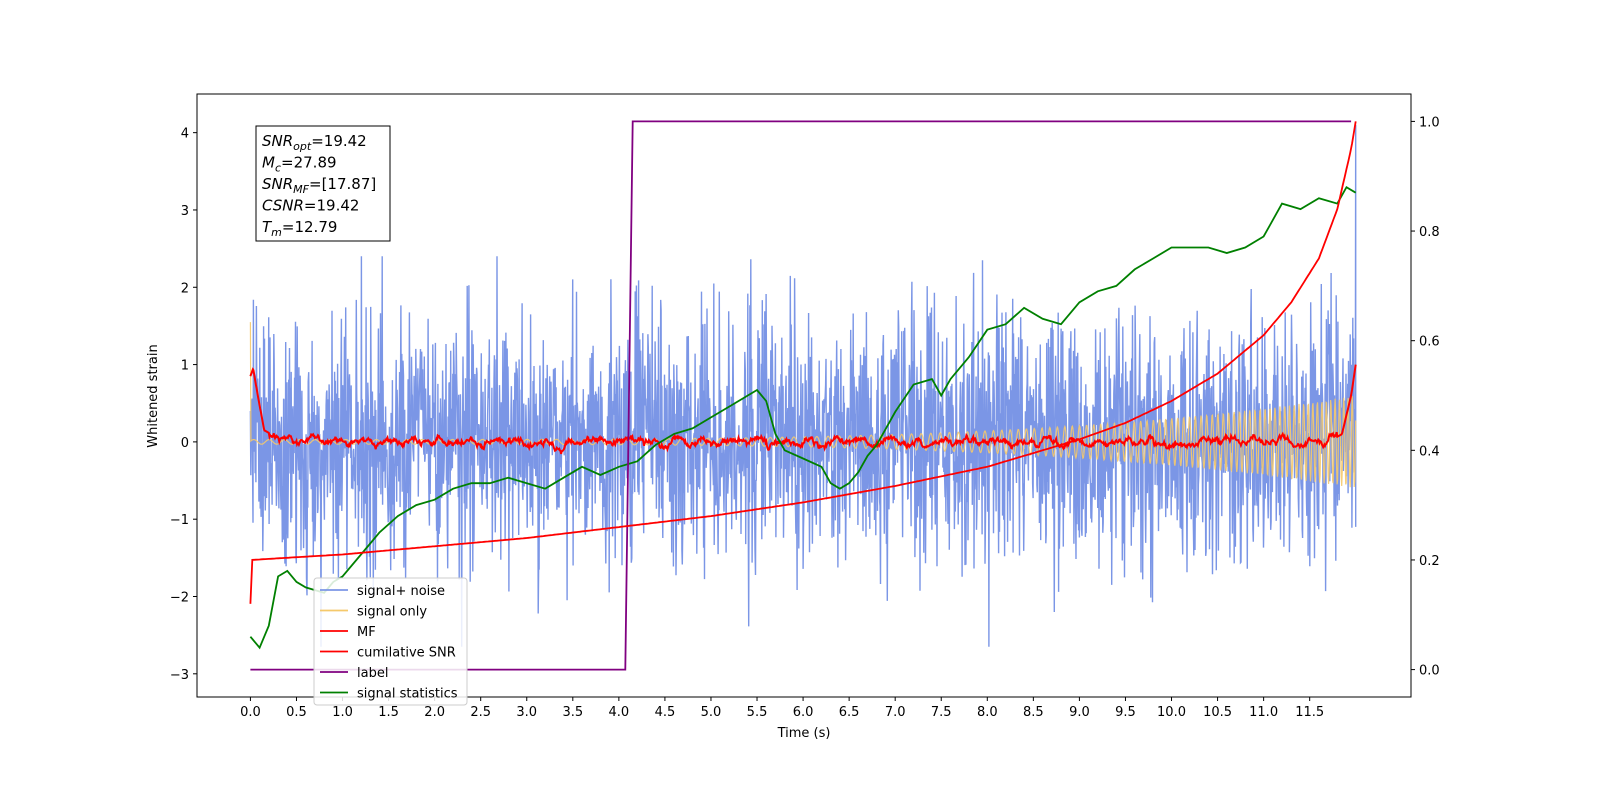  What do you see at coordinates (1171, 712) in the screenshot?
I see `x-tick-label: 10.0` at bounding box center [1171, 712].